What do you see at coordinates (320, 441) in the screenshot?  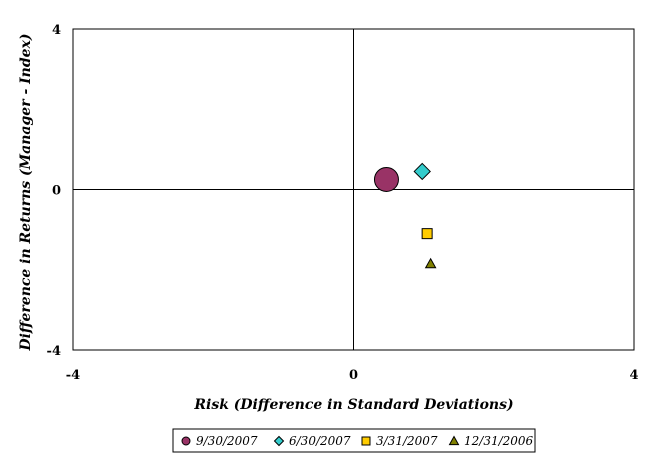 I see `legend-label-1: 6/30/2007` at bounding box center [320, 441].